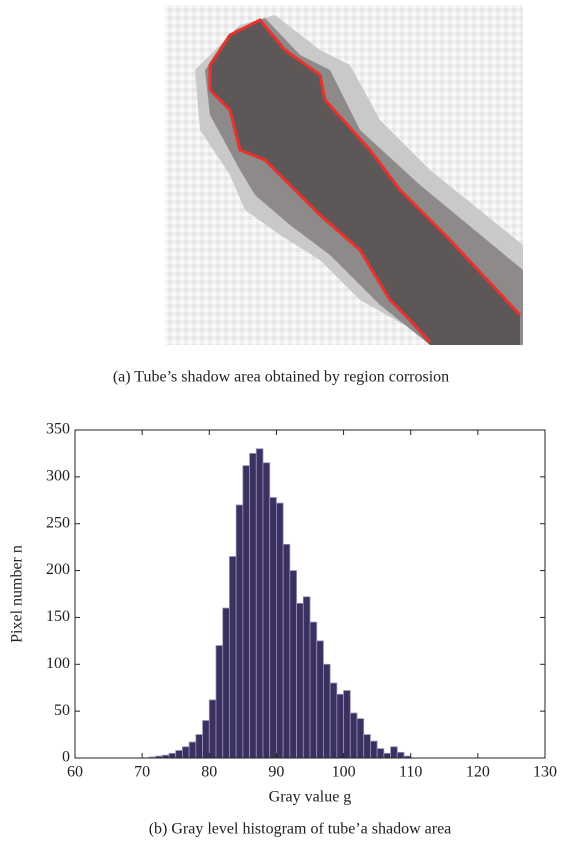  Describe the element at coordinates (276, 772) in the screenshot. I see `x-tick-label: 90` at that location.